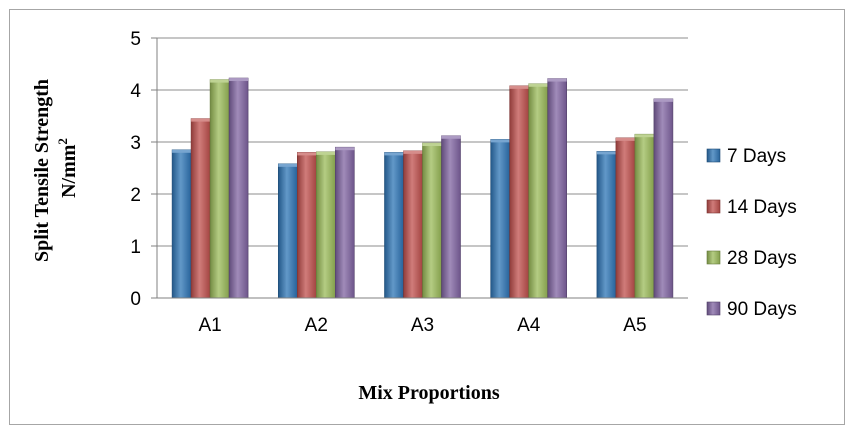 The width and height of the screenshot is (854, 434). Describe the element at coordinates (135, 299) in the screenshot. I see `y-tick-label: 0` at that location.